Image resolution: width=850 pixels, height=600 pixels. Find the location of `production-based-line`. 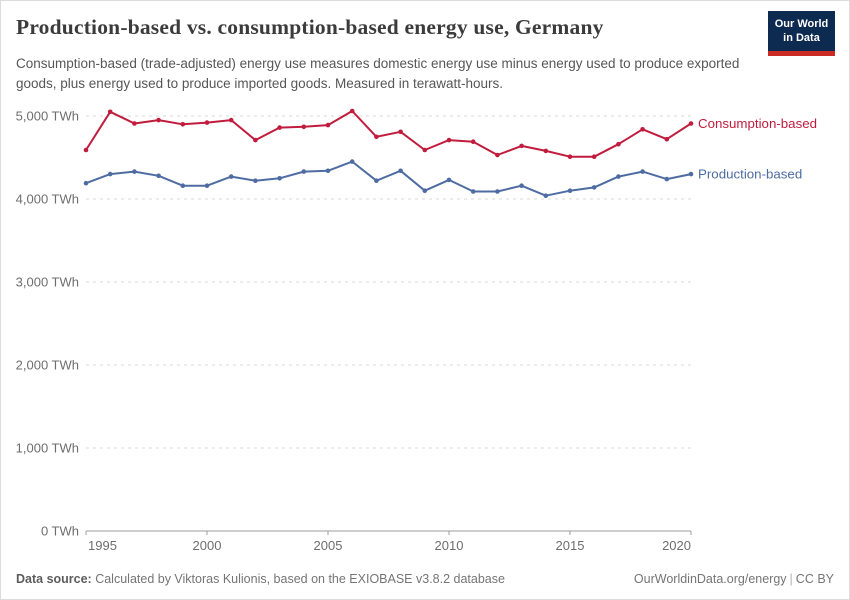

production-based-line is located at coordinates (388, 178).